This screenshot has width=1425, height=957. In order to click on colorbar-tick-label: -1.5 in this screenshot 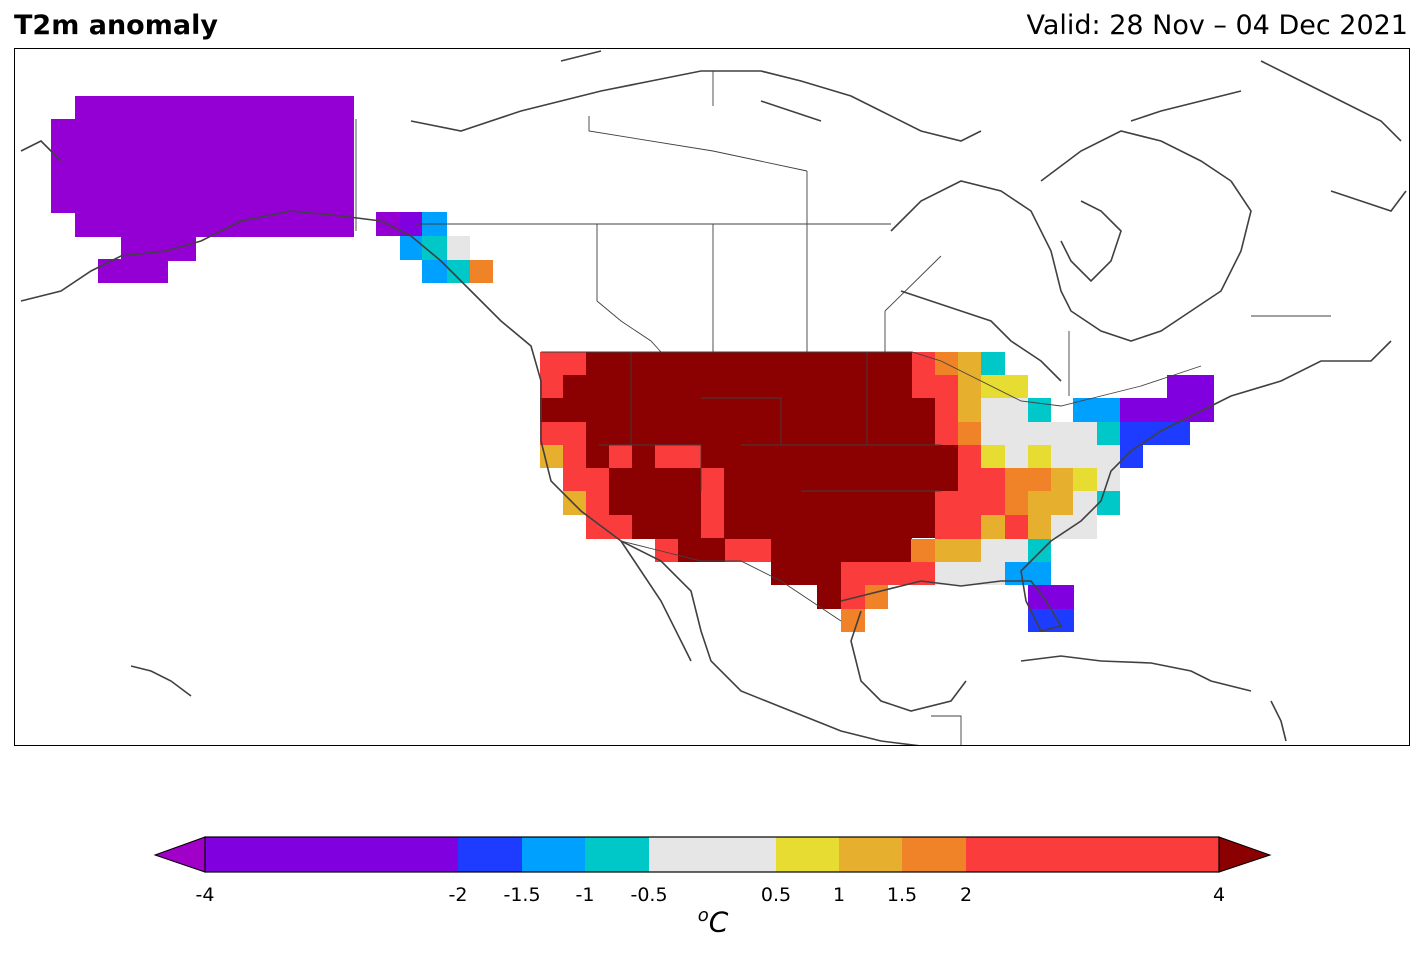, I will do `click(522, 895)`.